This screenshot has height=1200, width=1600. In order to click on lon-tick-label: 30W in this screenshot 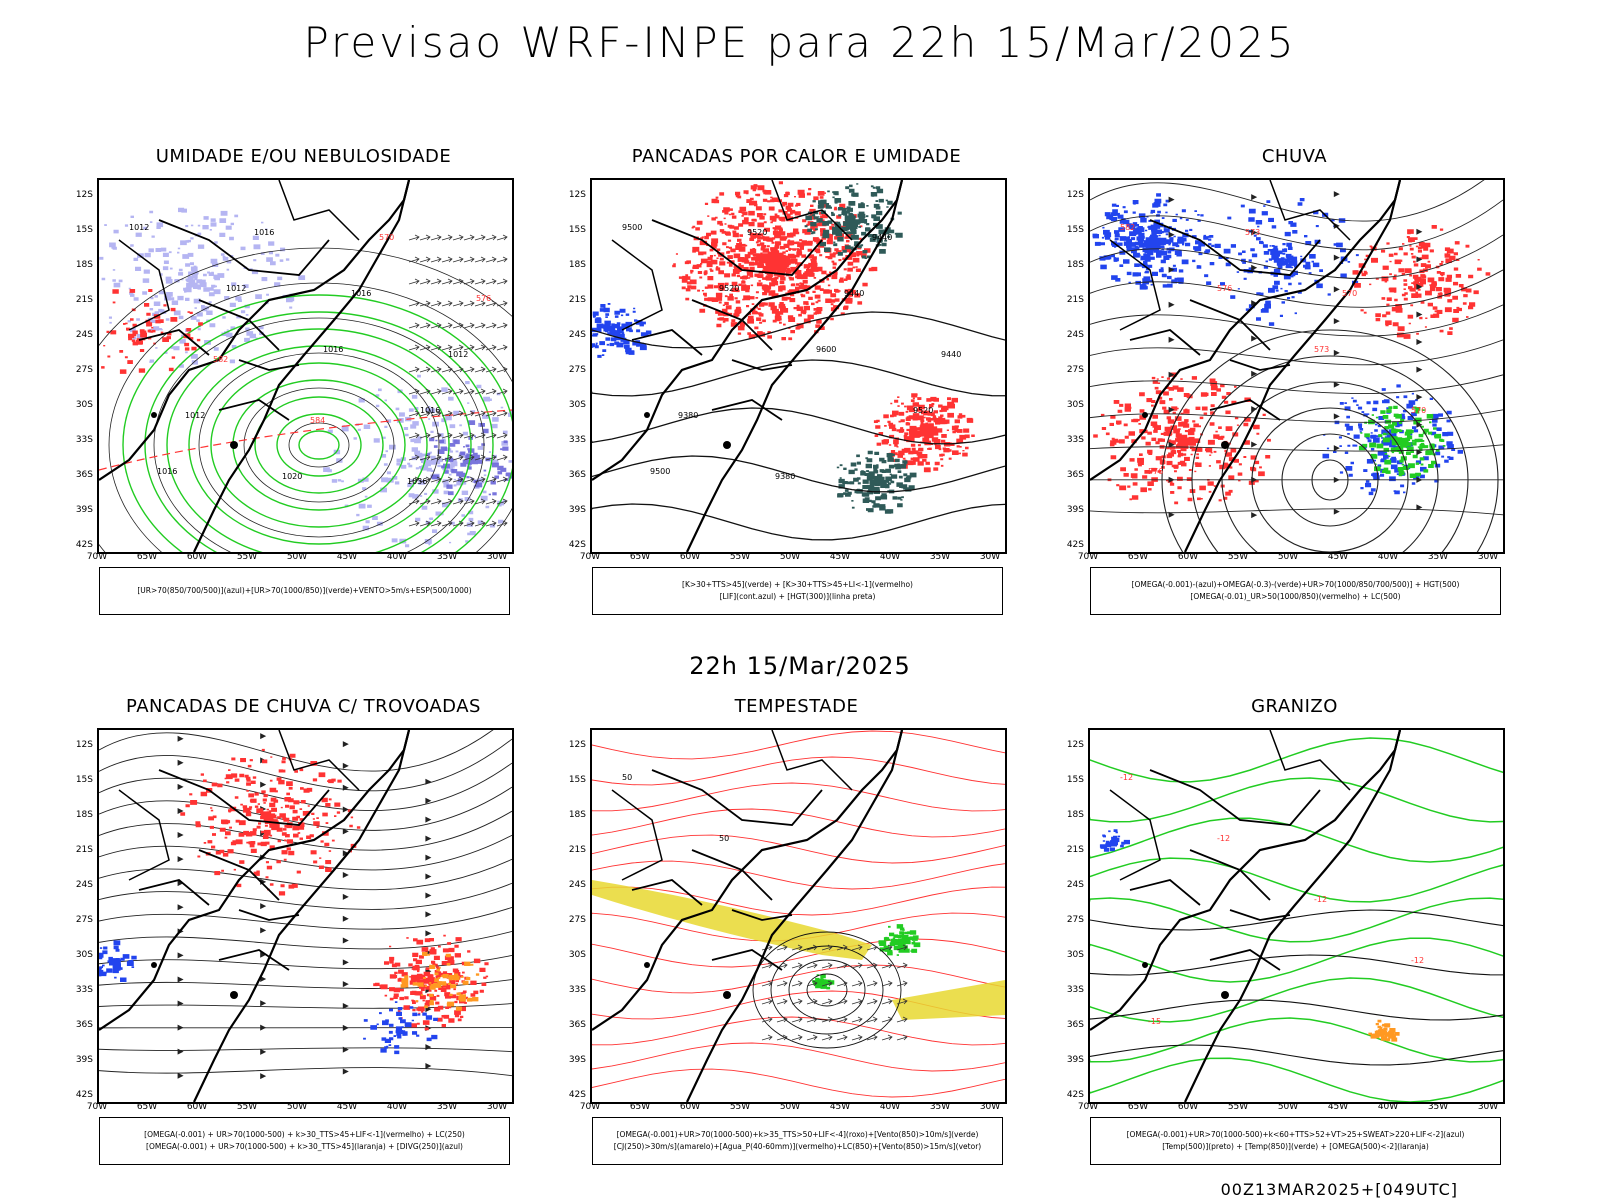, I will do `click(1488, 1107)`.